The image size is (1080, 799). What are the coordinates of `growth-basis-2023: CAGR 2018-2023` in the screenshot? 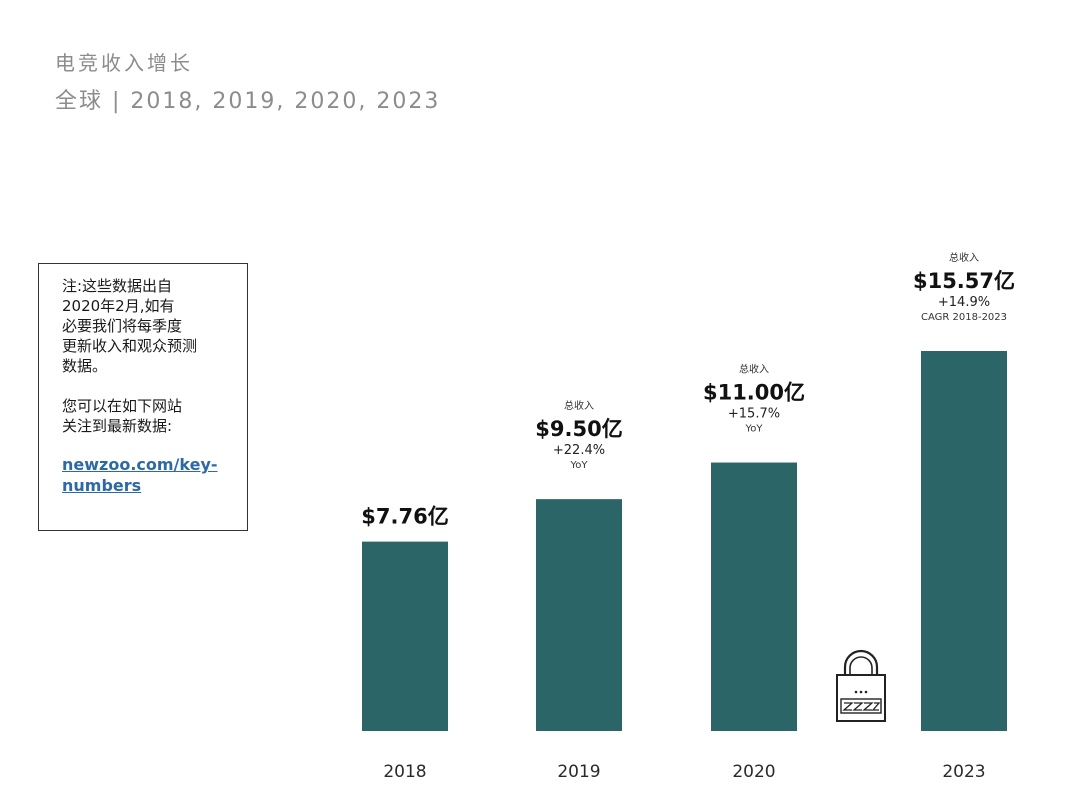 It's located at (964, 317).